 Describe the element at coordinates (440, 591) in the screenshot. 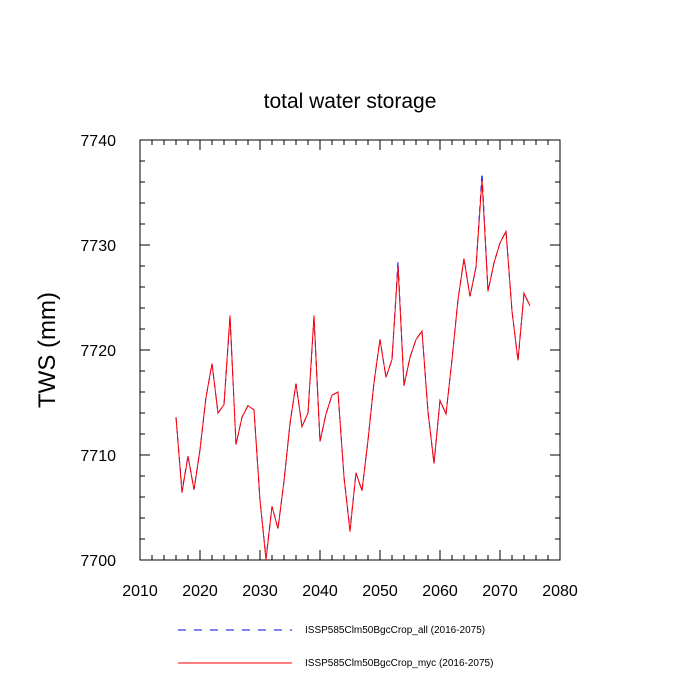

I see `x-tick-label: 2060` at that location.